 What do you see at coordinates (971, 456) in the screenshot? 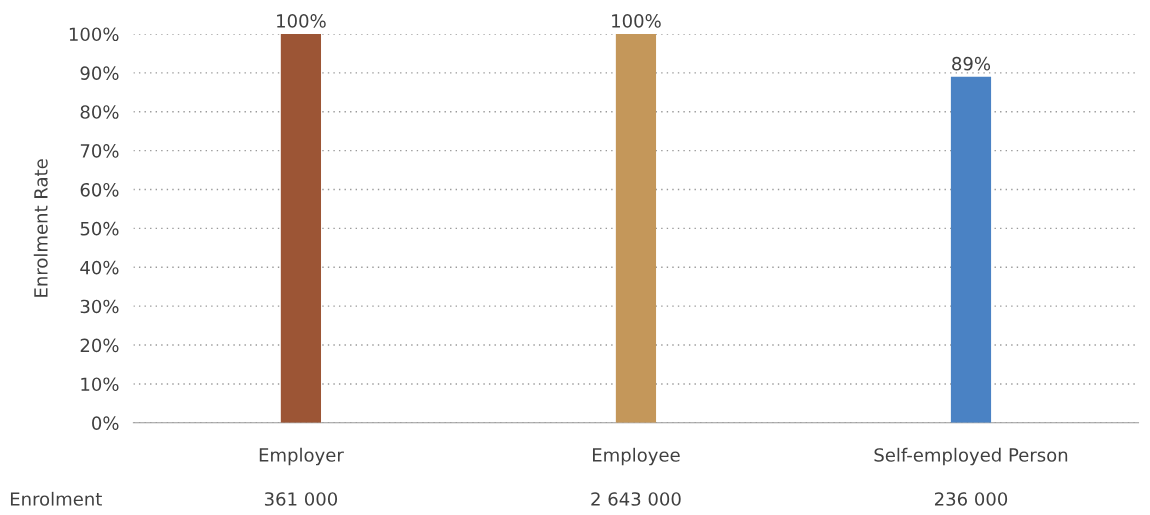
I see `x-tick-label: Self-employed Person` at bounding box center [971, 456].